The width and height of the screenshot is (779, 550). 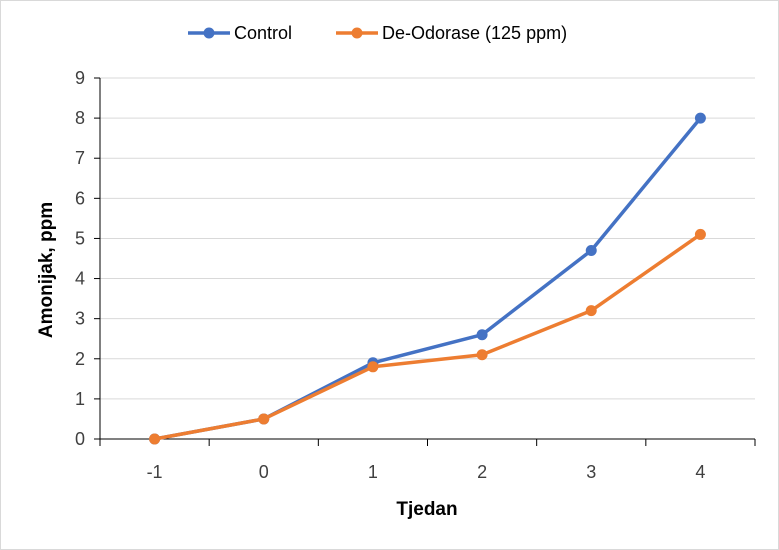 What do you see at coordinates (482, 472) in the screenshot?
I see `x-tick-label: 2` at bounding box center [482, 472].